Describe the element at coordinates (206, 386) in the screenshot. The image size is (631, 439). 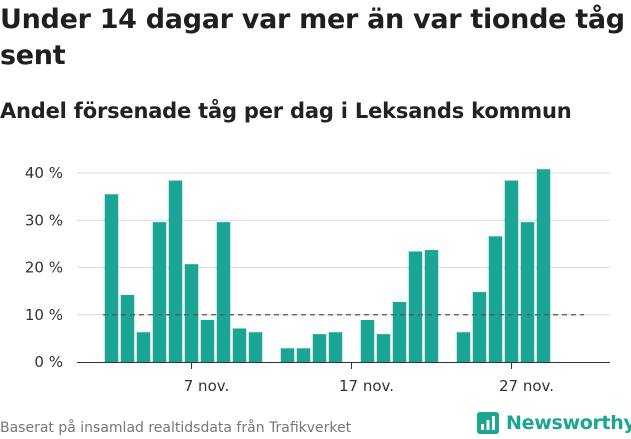
I see `x-tick-label: 7 nov.` at that location.